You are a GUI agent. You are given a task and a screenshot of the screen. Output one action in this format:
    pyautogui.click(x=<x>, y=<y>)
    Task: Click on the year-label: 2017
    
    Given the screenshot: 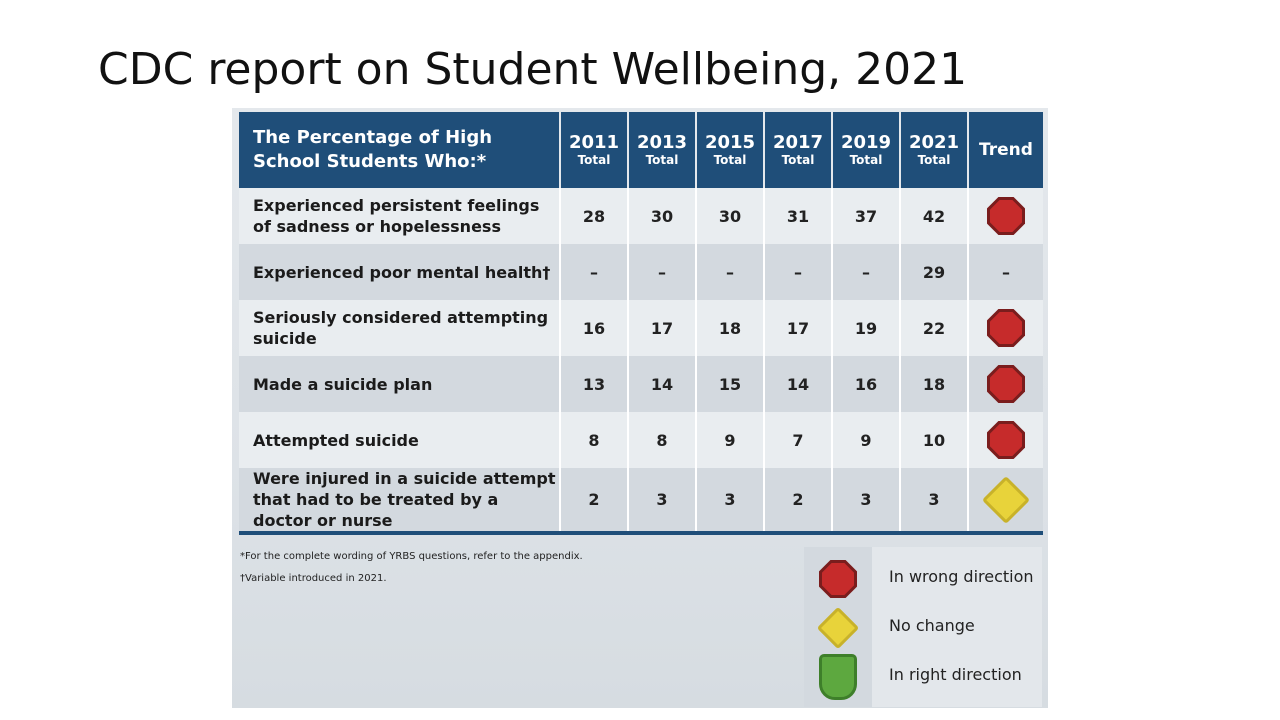 What is the action you would take?
    pyautogui.click(x=798, y=142)
    